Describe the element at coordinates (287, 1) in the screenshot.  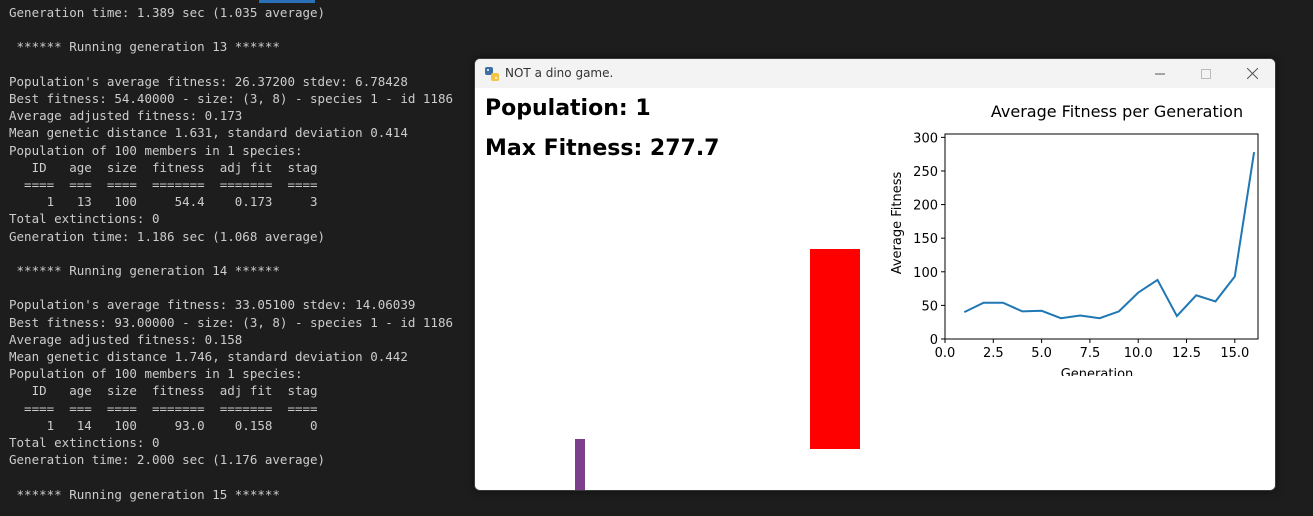
I see `terminal-scroll-indicator` at that location.